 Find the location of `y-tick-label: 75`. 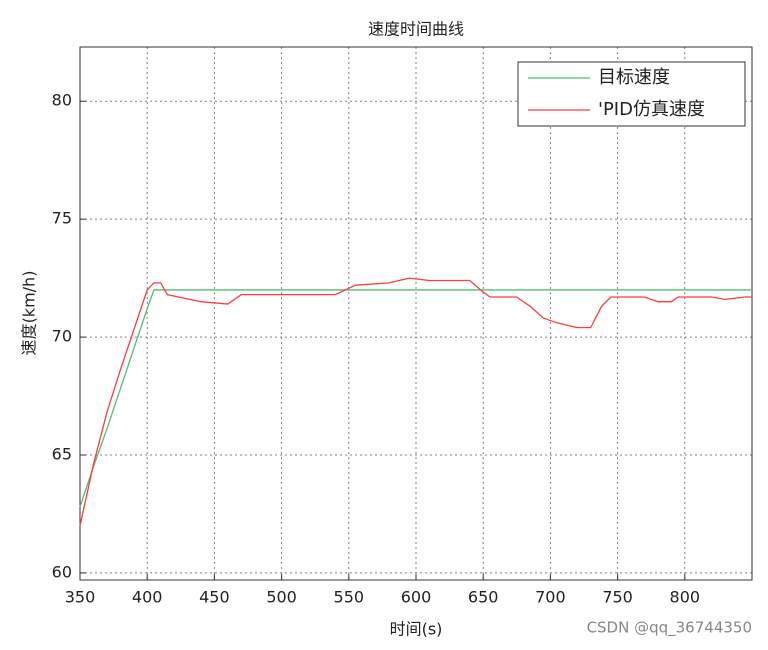

y-tick-label: 75 is located at coordinates (62, 218).